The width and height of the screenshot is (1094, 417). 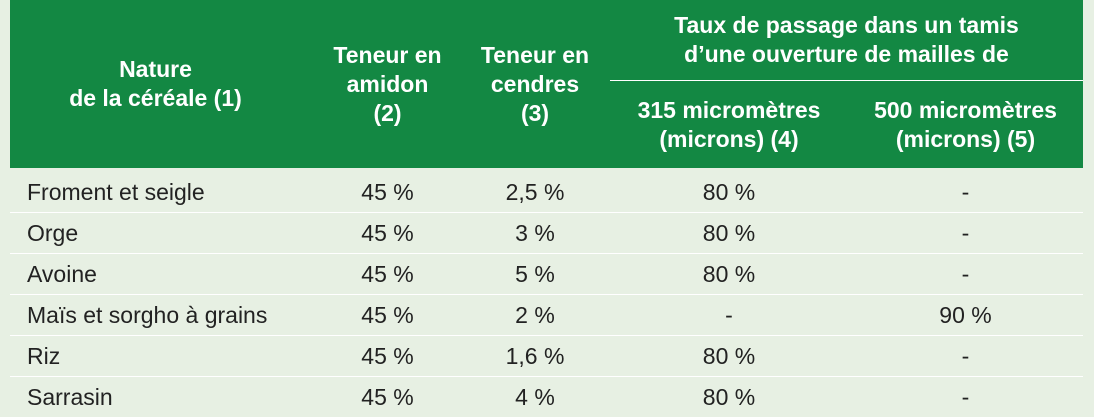 I want to click on table-row: Riz 45 % 1,6 % 80 % -, so click(x=546, y=356).